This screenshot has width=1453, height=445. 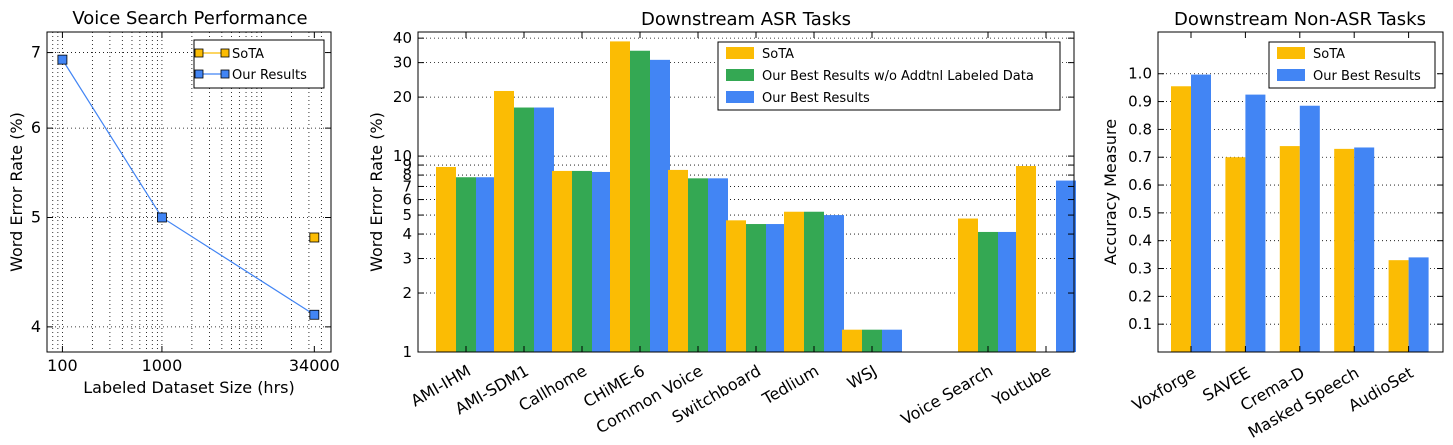 I want to click on y-tick-label: 0.3, so click(x=1140, y=269).